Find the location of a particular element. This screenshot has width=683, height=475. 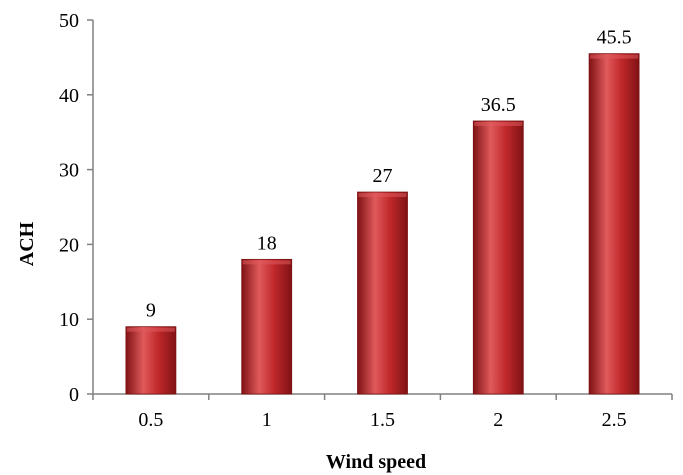

bar-value-label: 36.5 is located at coordinates (498, 105).